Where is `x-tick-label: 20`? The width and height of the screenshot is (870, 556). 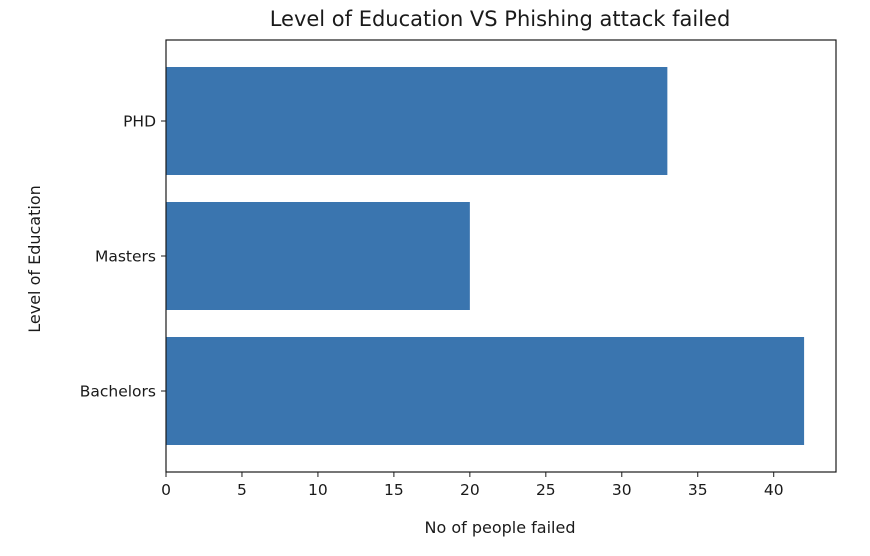 x-tick-label: 20 is located at coordinates (470, 490).